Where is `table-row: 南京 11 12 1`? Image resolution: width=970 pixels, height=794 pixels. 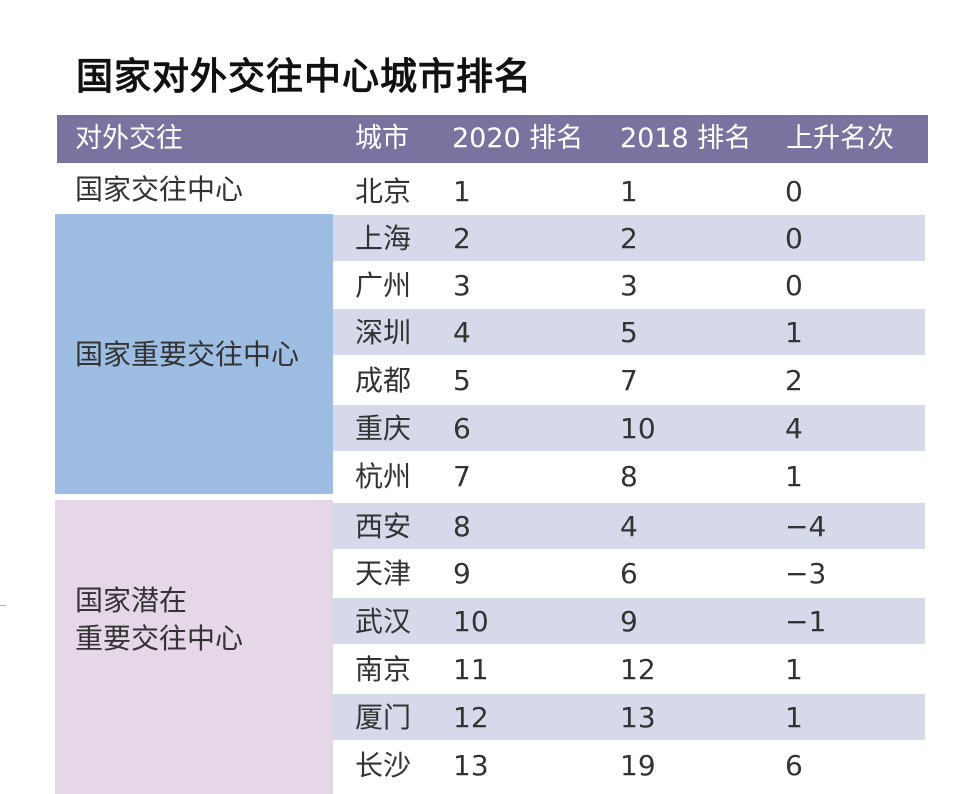
table-row: 南京 11 12 1 is located at coordinates (629, 669).